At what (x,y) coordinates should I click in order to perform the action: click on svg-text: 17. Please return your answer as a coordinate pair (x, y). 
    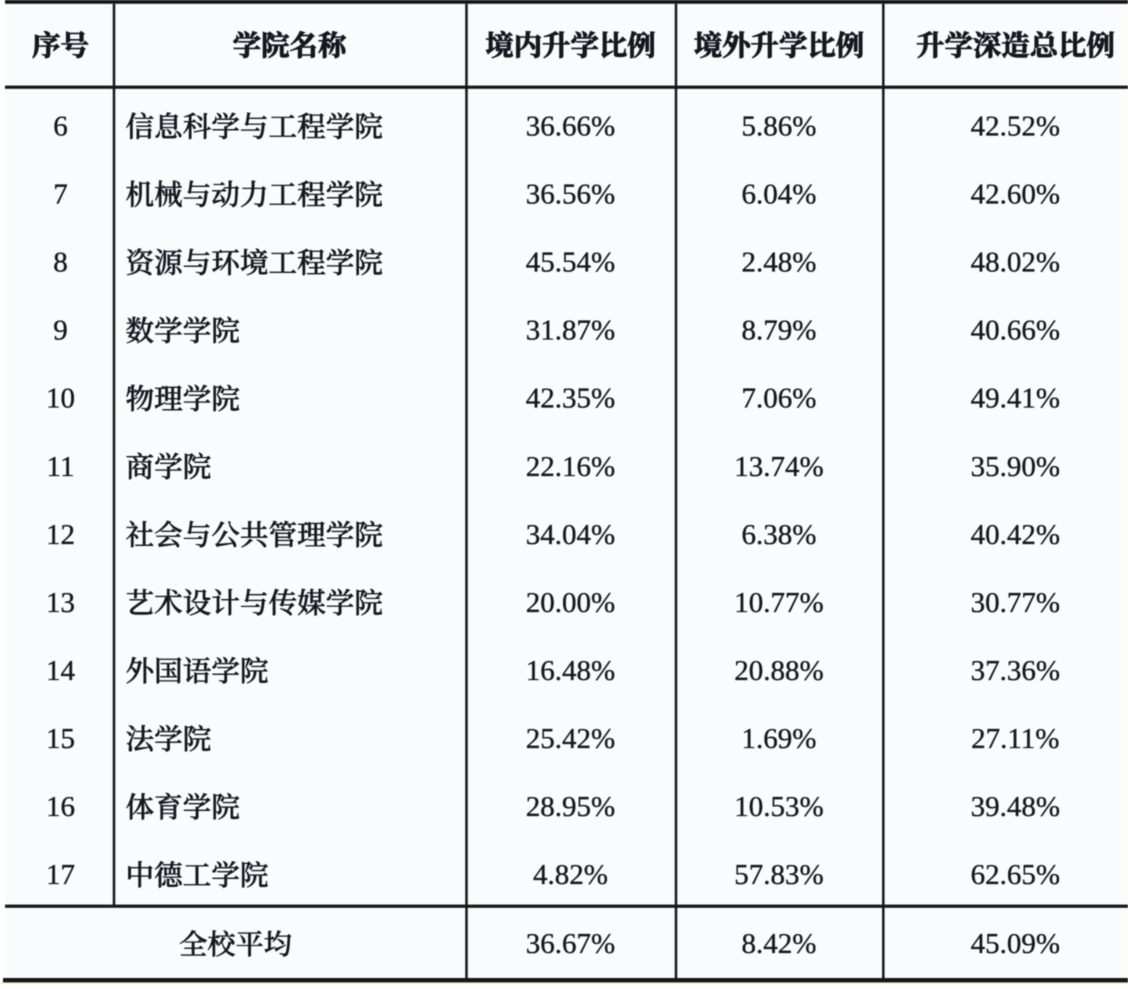
    Looking at the image, I should click on (60, 875).